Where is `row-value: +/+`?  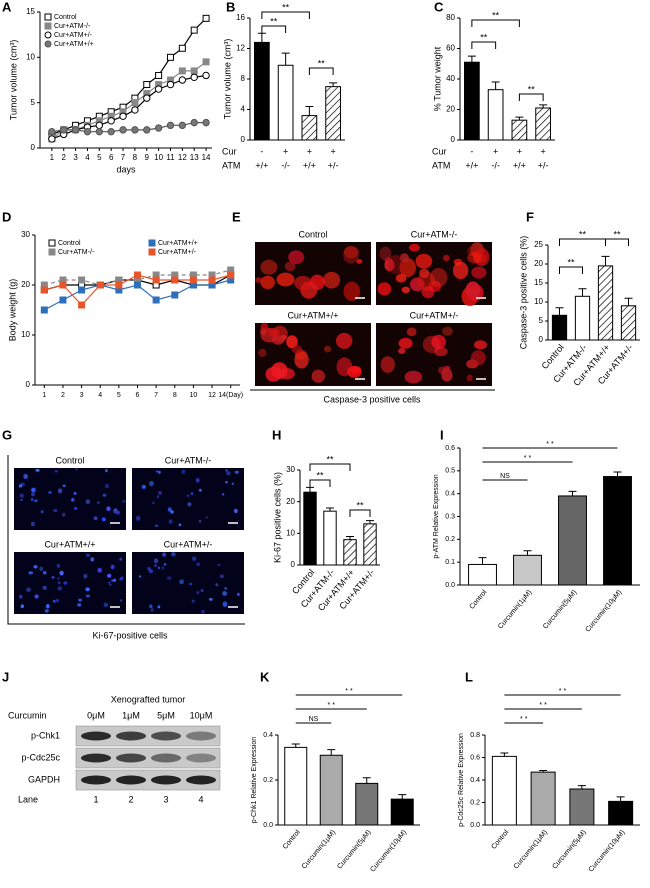 row-value: +/+ is located at coordinates (519, 165).